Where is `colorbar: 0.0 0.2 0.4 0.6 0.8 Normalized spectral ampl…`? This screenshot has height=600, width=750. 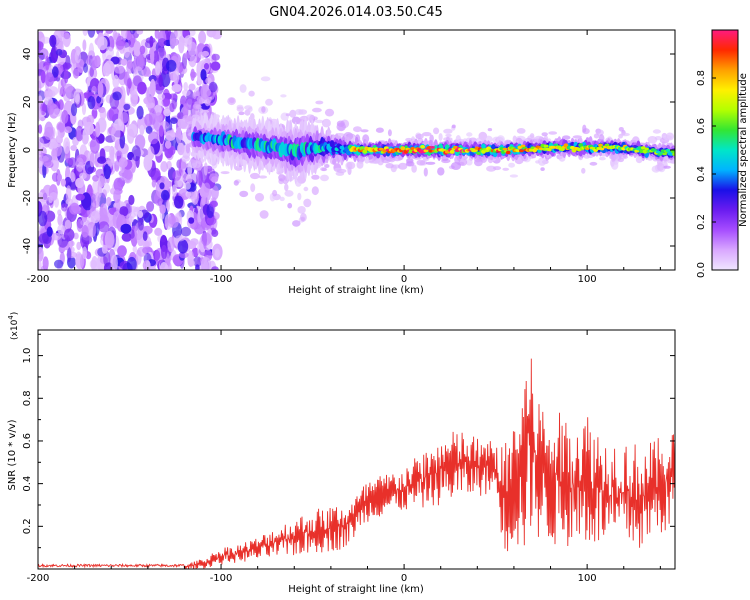 colorbar: 0.0 0.2 0.4 0.6 0.8 Normalized spectral ampl… is located at coordinates (722, 153).